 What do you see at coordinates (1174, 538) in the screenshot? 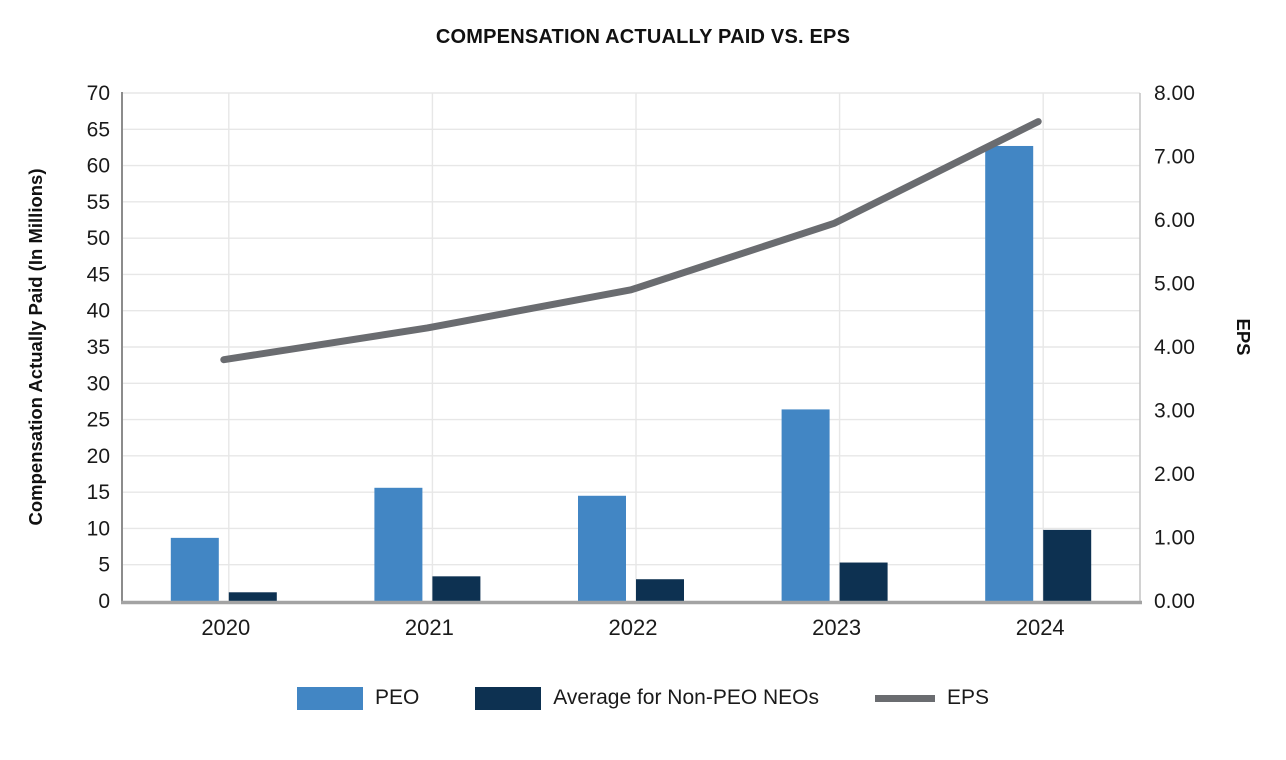
I see `right-axis-tick: 1.00` at bounding box center [1174, 538].